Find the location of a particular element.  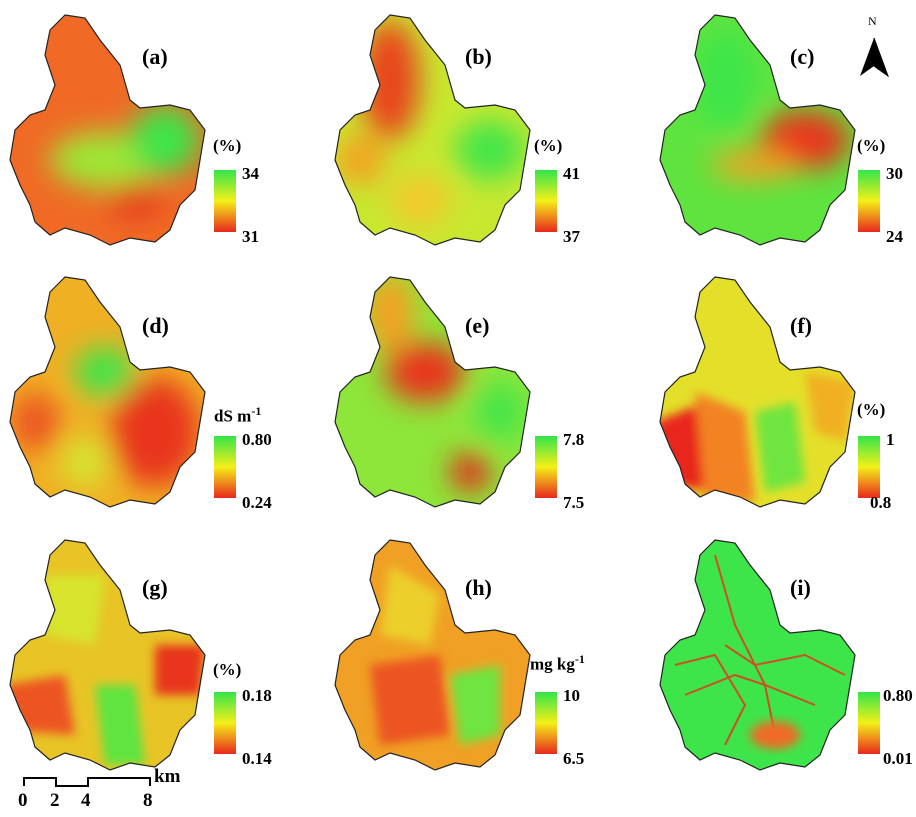

legend-bar-d is located at coordinates (225, 467).